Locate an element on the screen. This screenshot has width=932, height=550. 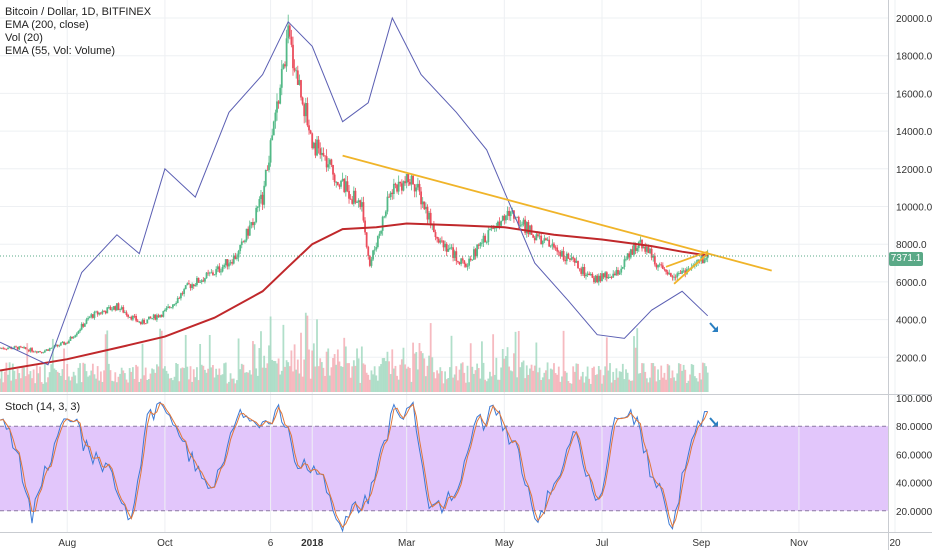
symbol-title: Bitcoin / Dollar, 1D, BITFINEX is located at coordinates (78, 12).